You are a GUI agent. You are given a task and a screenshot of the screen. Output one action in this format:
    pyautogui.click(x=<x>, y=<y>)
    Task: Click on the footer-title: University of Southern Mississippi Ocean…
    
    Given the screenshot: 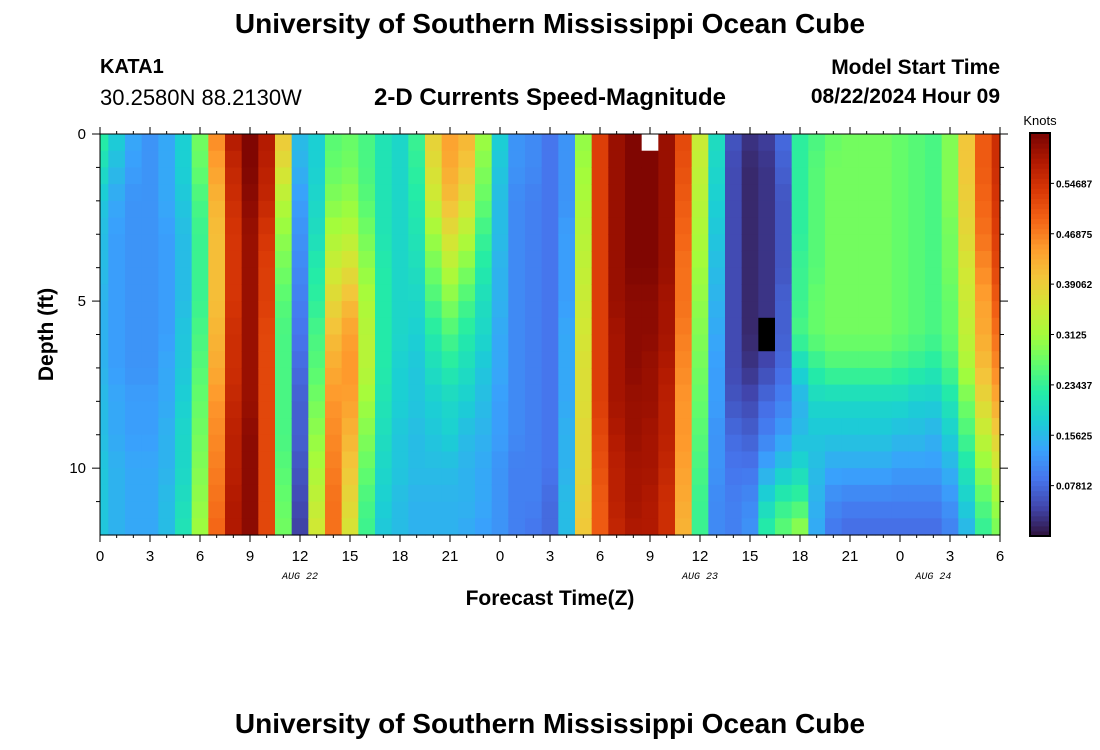 What is the action you would take?
    pyautogui.click(x=550, y=723)
    